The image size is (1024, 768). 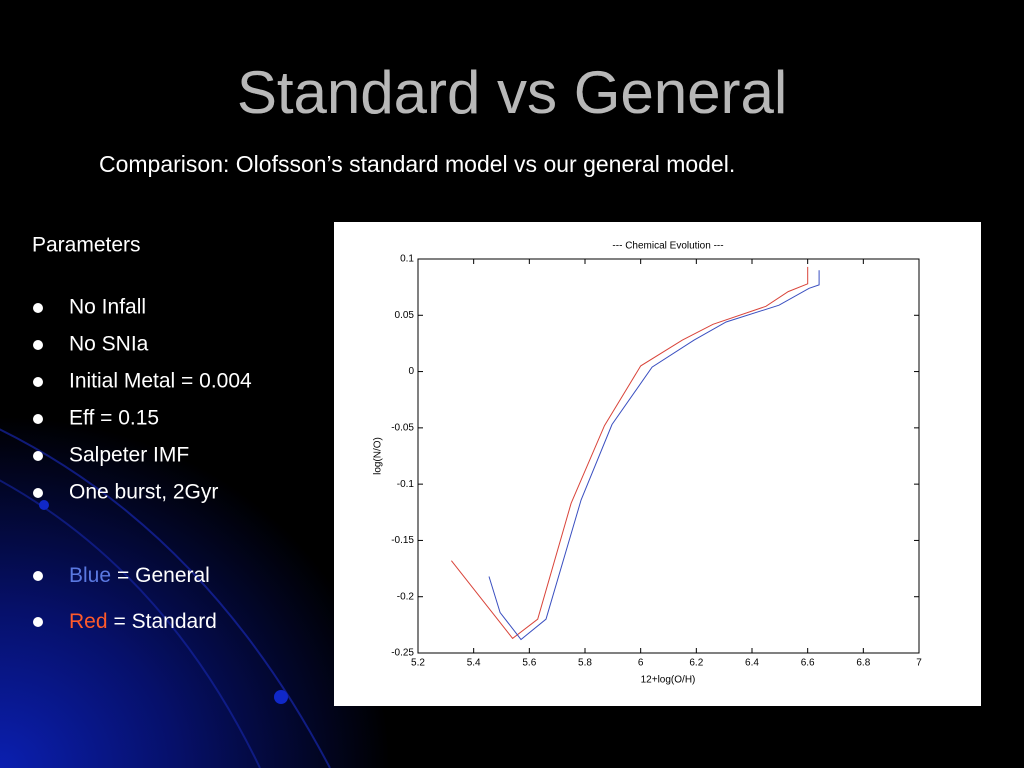 I want to click on x-axis-label: 12+log(O/H), so click(x=668, y=680).